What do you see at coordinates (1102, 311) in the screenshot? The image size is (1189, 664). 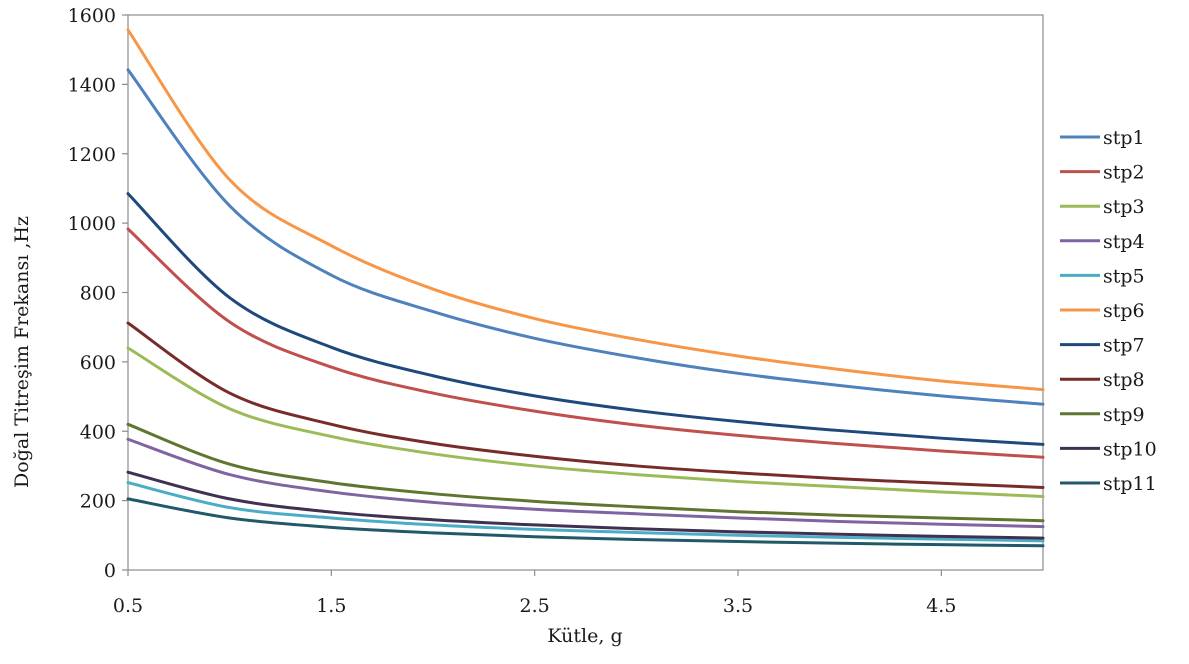 I see `legend-item-stp6: stp6` at bounding box center [1102, 311].